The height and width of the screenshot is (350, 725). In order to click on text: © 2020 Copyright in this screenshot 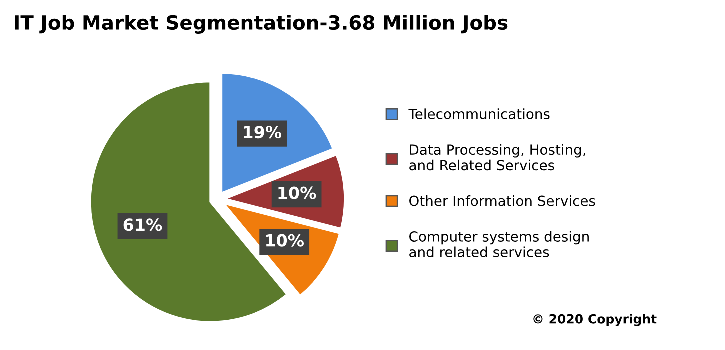, I will do `click(595, 320)`.